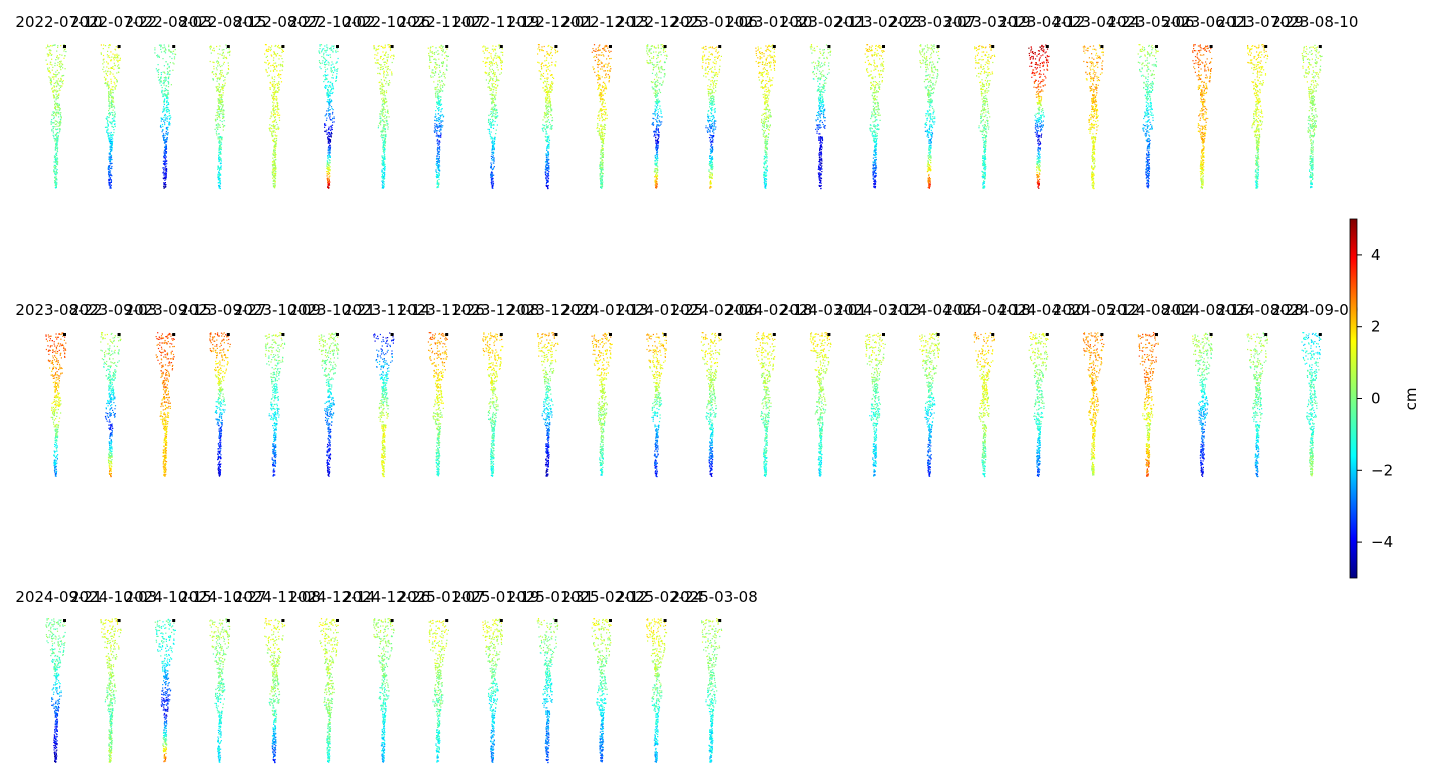 The height and width of the screenshot is (783, 1434). I want to click on map-panel: 2025-01-31, so click(550, 676).